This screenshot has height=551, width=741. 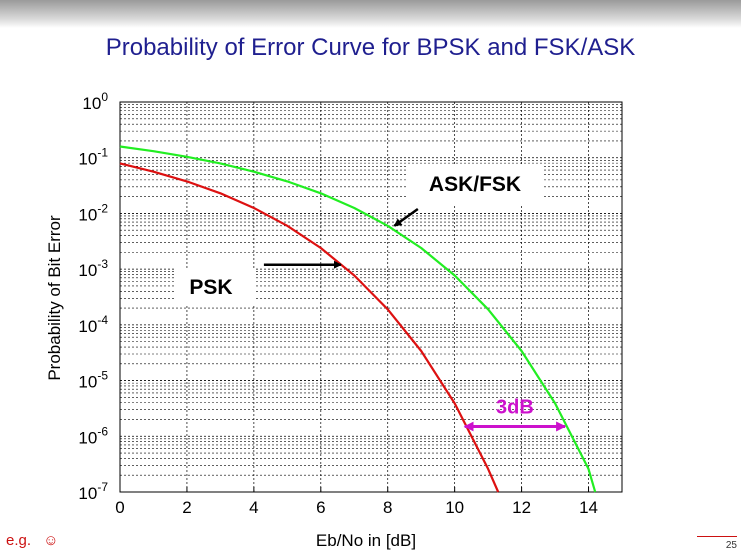 I want to click on y-tick-label: 10⁻¹, so click(x=93, y=157).